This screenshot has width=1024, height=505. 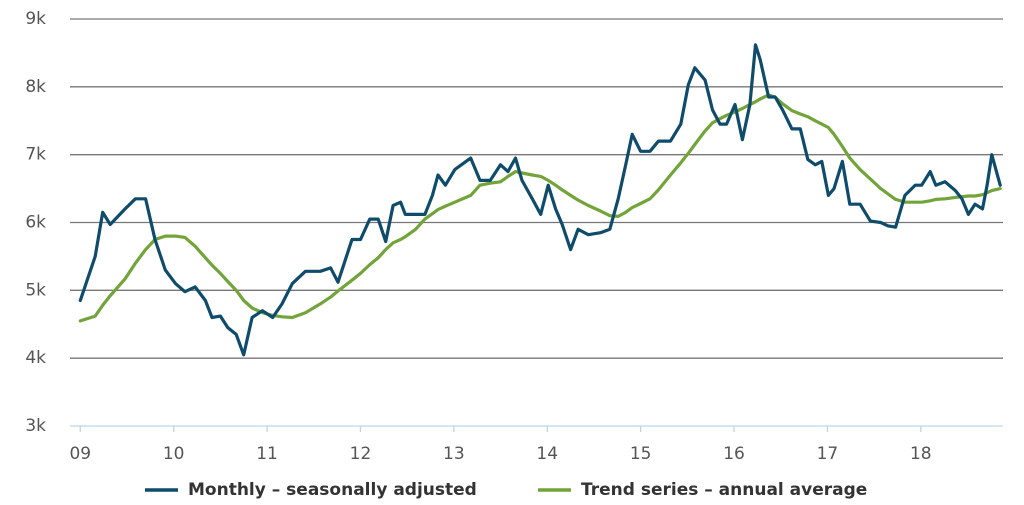 I want to click on legend-label: Trend series – annual average, so click(x=724, y=490).